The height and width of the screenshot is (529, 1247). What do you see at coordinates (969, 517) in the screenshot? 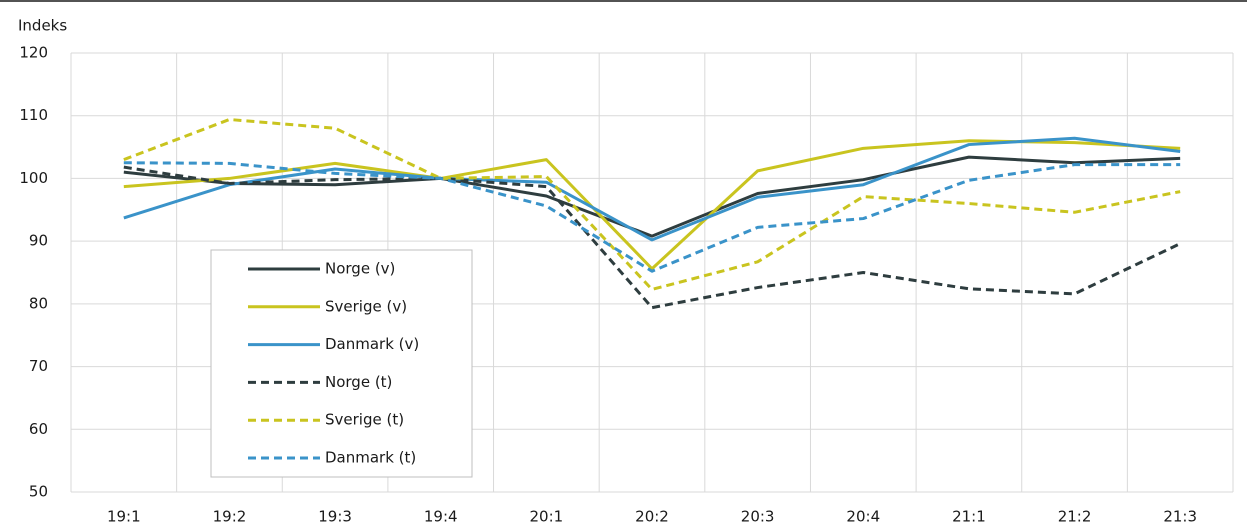
I see `x-tick-label: 21:1` at bounding box center [969, 517].